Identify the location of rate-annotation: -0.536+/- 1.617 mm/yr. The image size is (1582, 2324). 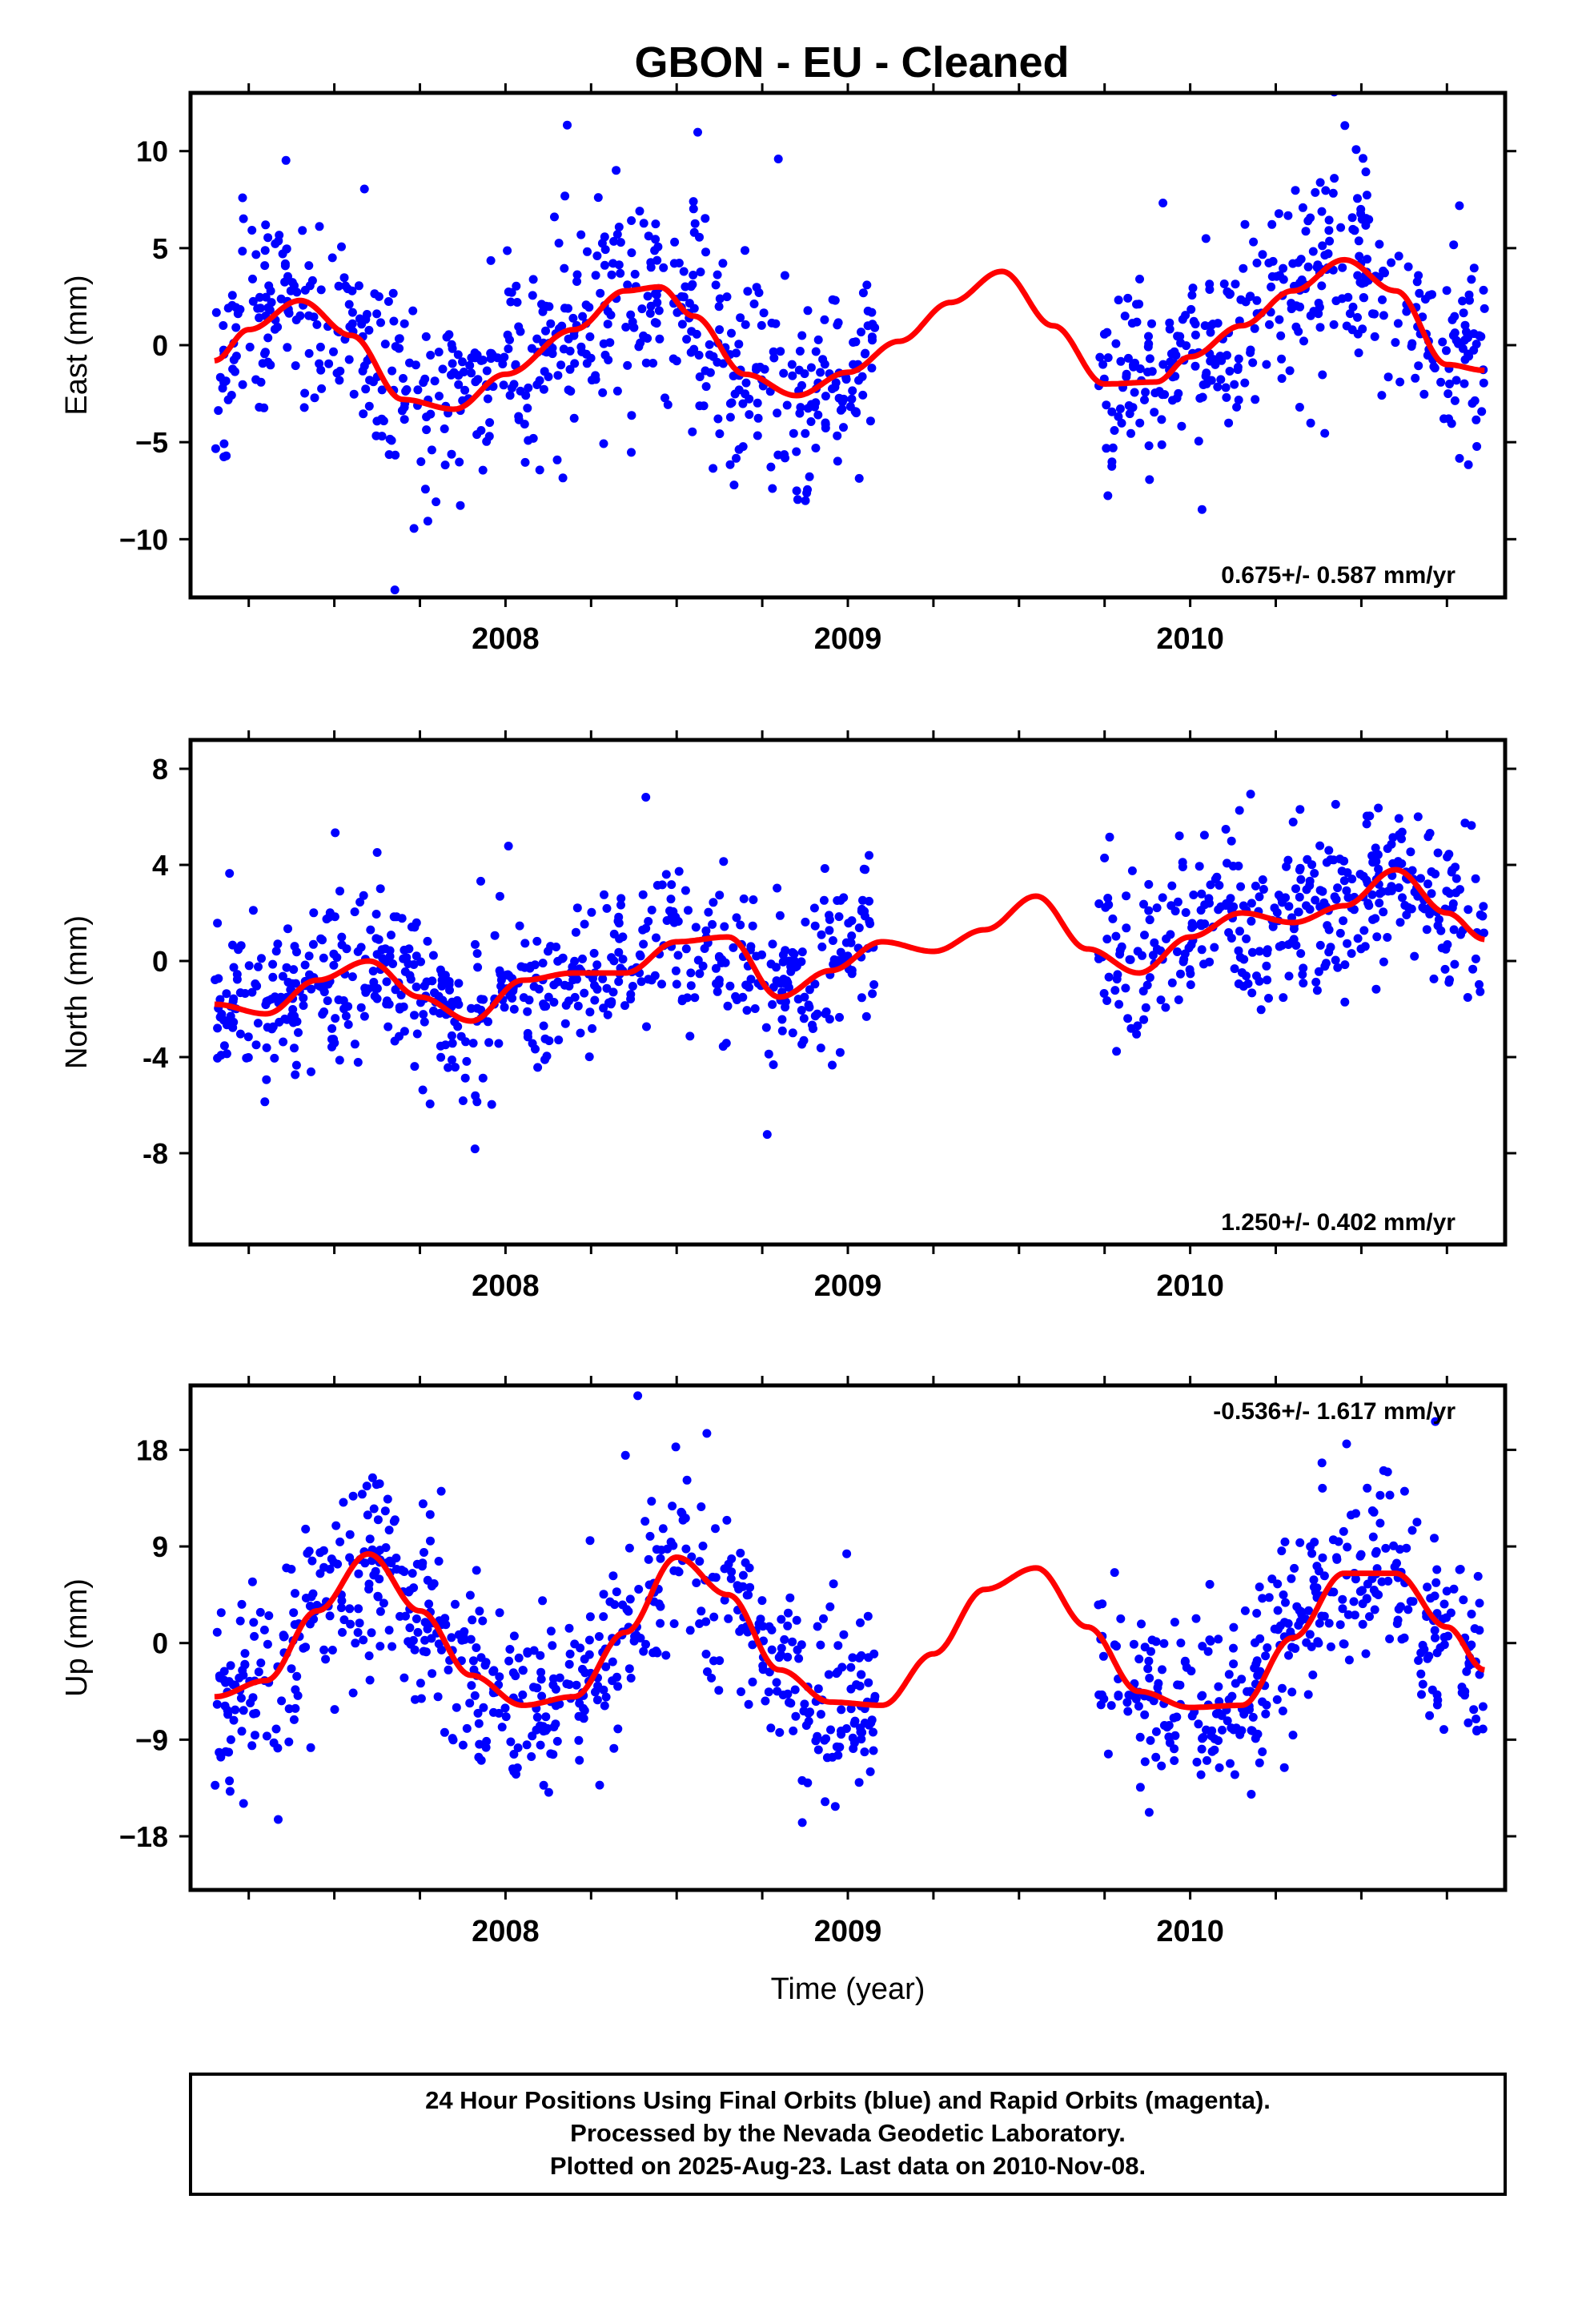
(1334, 1411).